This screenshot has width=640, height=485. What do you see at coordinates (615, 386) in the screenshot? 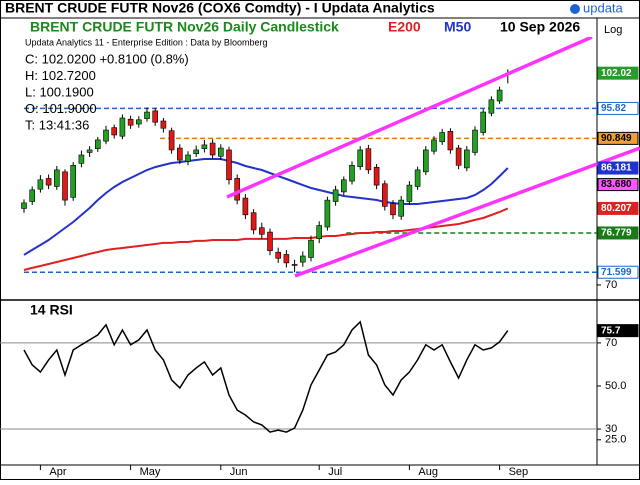
I see `y-tick-label: 50.0` at bounding box center [615, 386].